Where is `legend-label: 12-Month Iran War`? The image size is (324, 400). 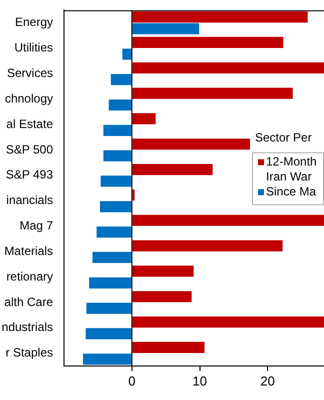
legend-label: 12-Month Iran War is located at coordinates (291, 169).